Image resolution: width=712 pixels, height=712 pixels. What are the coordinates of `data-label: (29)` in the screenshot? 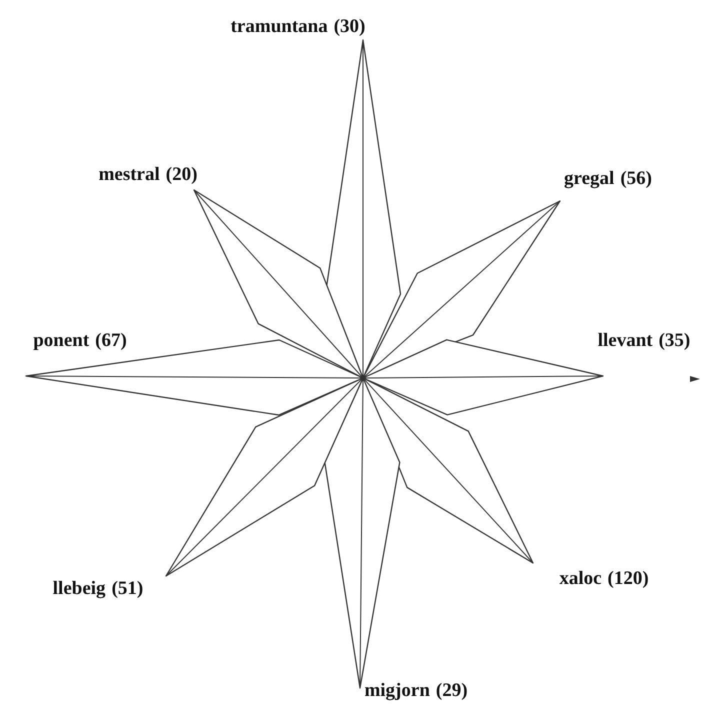 It's located at (452, 691).